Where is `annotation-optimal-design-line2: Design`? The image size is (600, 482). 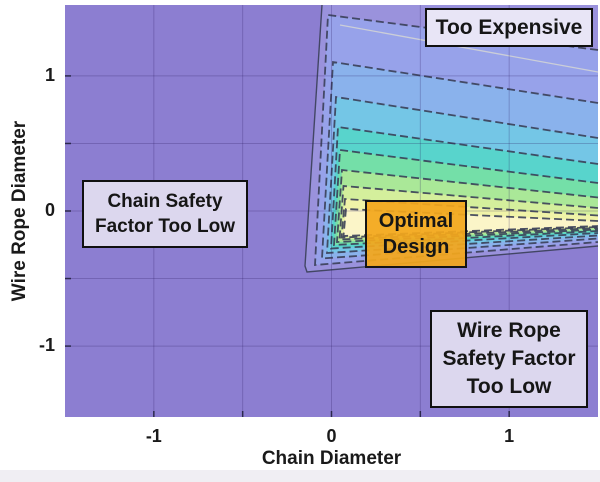
annotation-optimal-design-line2: Design is located at coordinates (416, 247).